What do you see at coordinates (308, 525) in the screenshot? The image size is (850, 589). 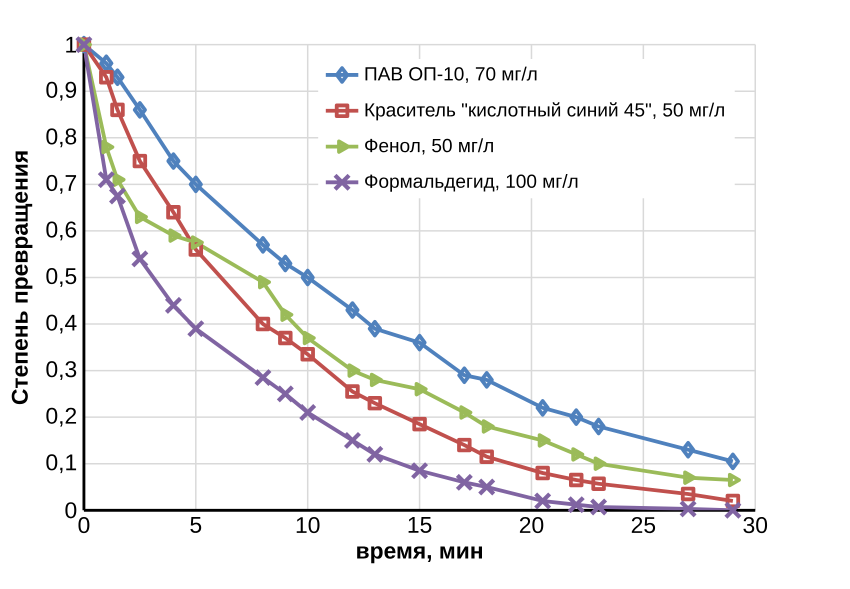 I see `x-tick-label: 10` at bounding box center [308, 525].